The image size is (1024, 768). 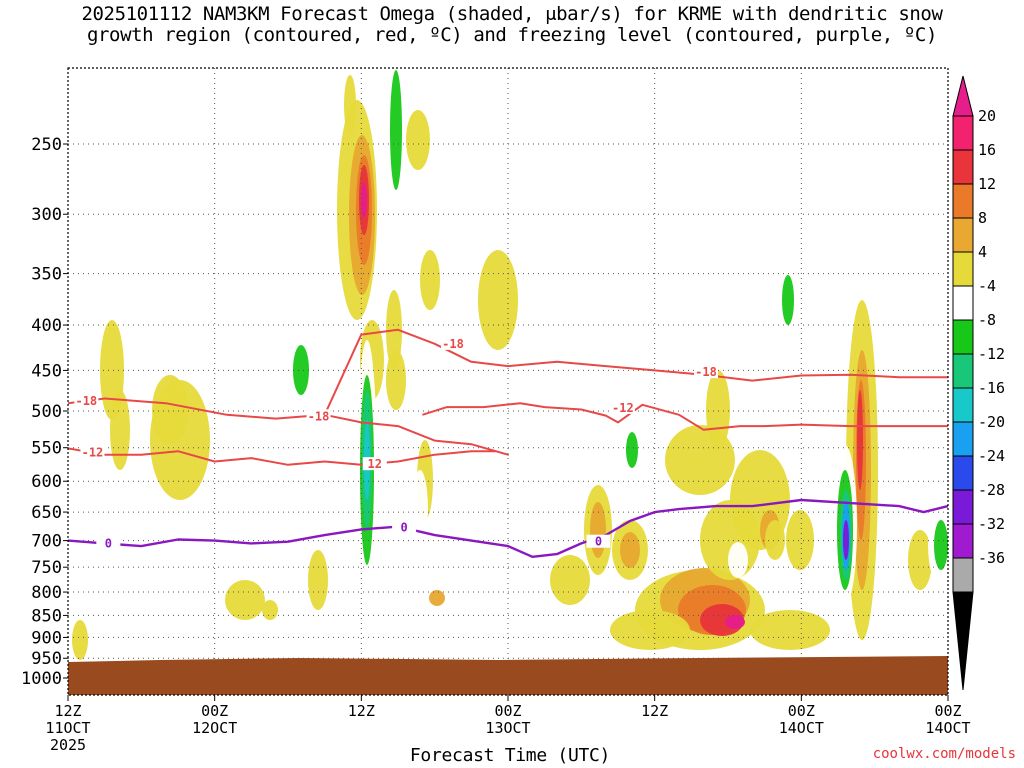 I want to click on y-tick-label: 700, so click(x=46, y=542).